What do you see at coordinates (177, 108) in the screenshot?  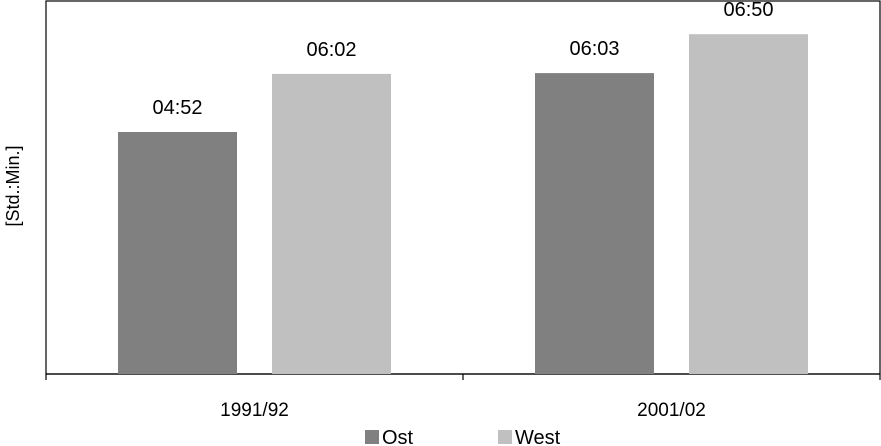 I see `value-label-ost-1991-92: 04:52` at bounding box center [177, 108].